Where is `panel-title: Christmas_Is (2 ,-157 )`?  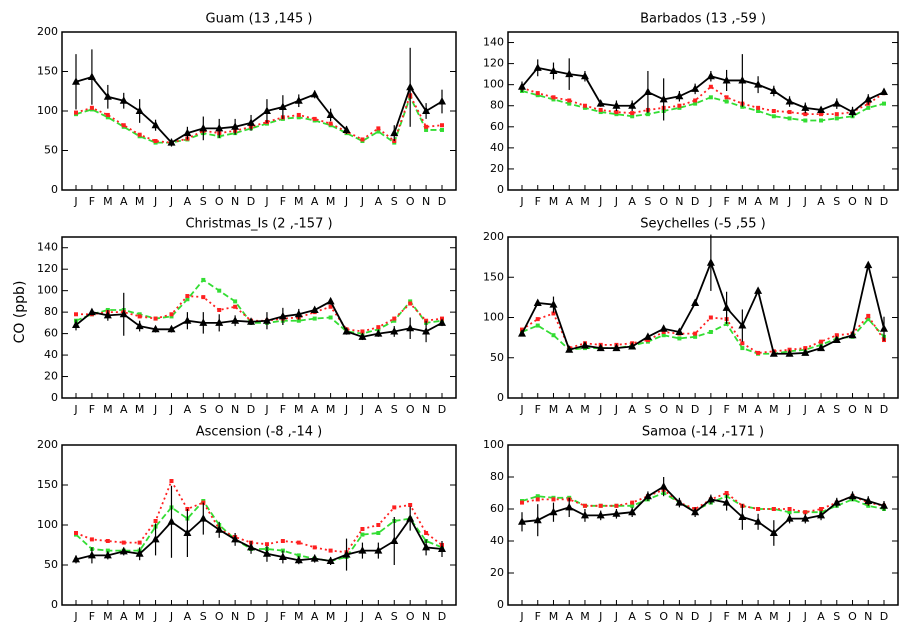
panel-title: Christmas_Is (2 ,-157 ) is located at coordinates (258, 224).